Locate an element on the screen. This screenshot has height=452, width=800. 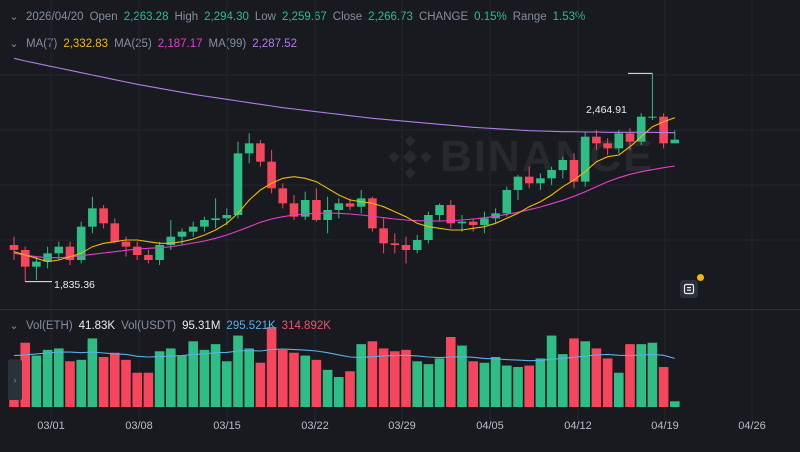
range-label: Range is located at coordinates (529, 16).